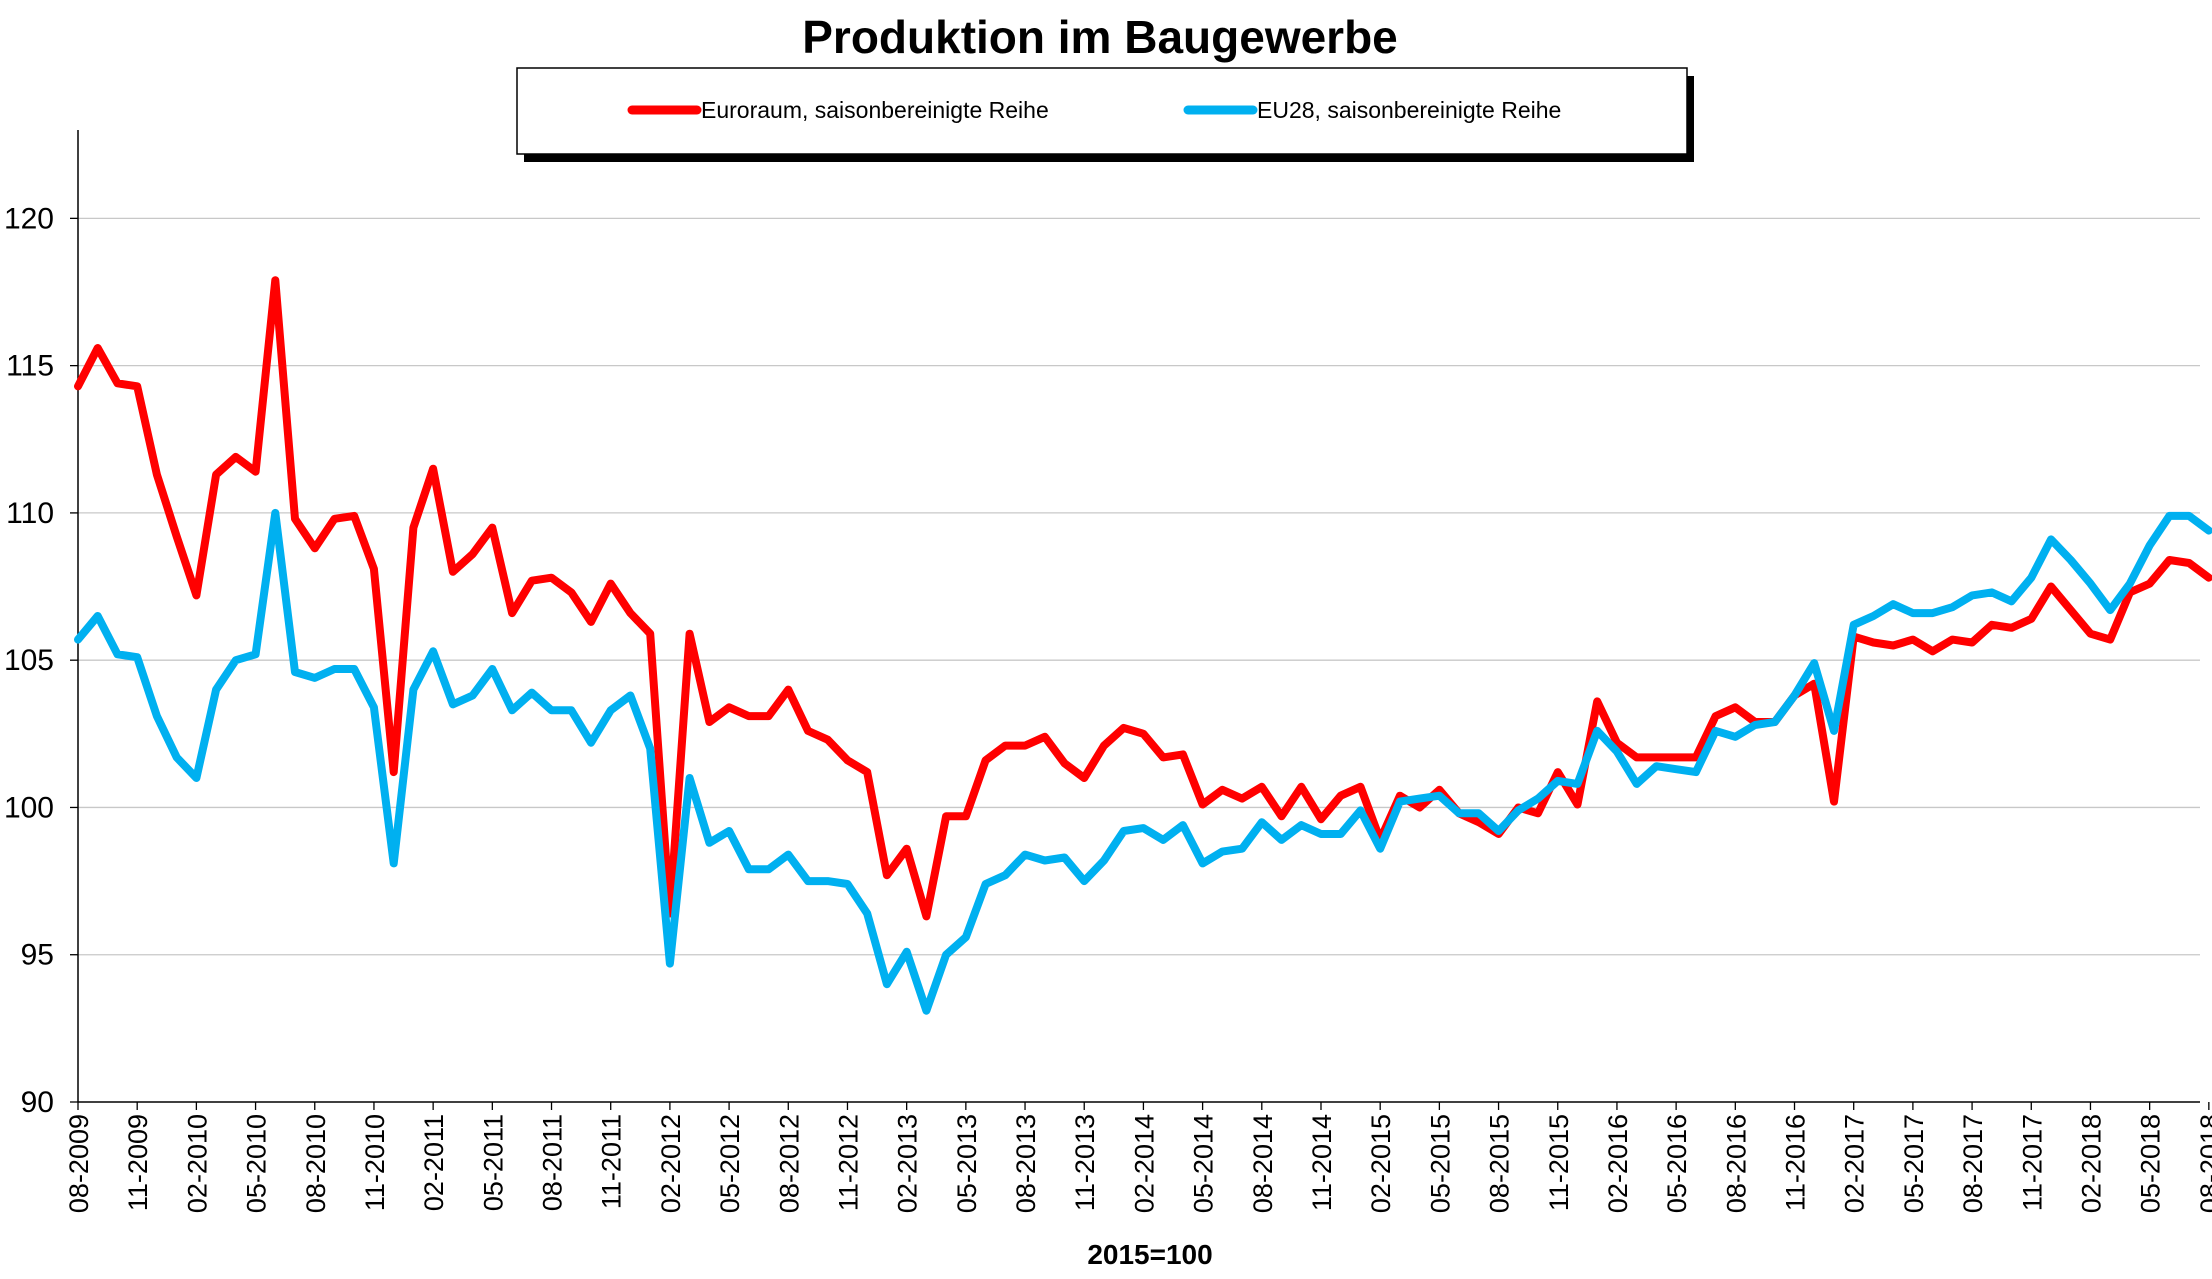 This screenshot has width=2212, height=1279. What do you see at coordinates (29, 807) in the screenshot?
I see `y-tick-label: 100` at bounding box center [29, 807].